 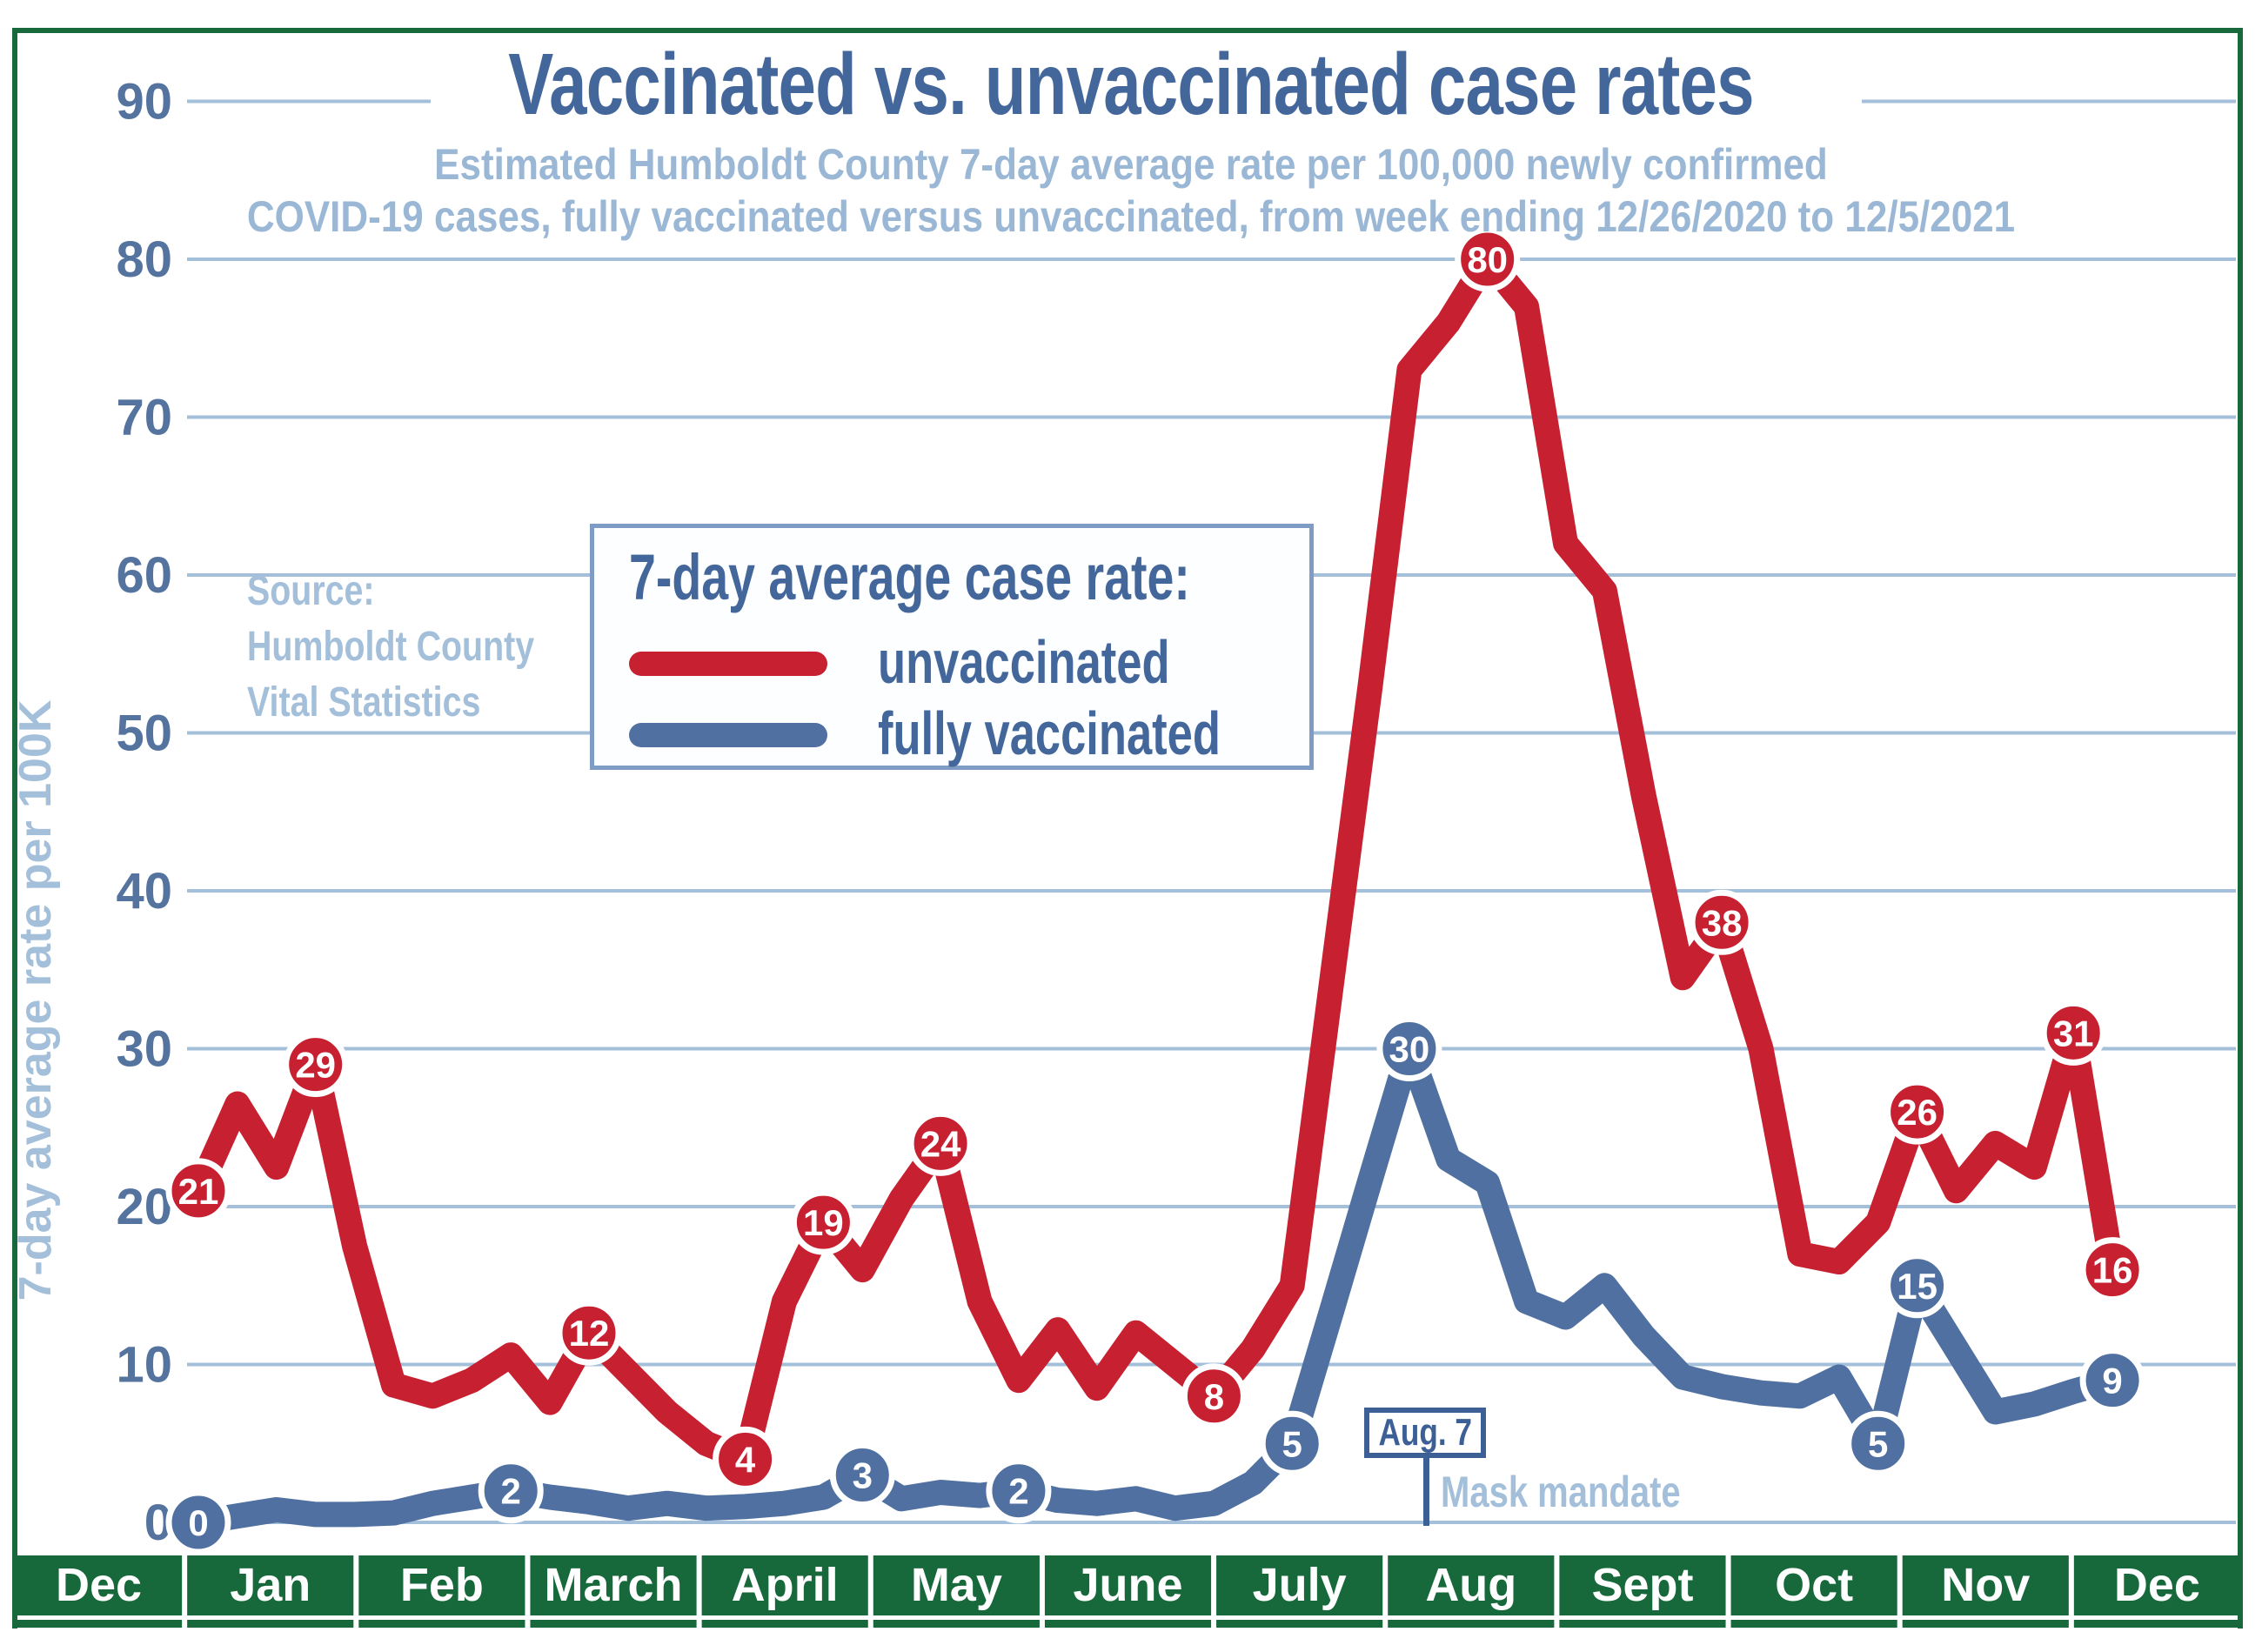 I want to click on month-label-may: May, so click(x=956, y=1585).